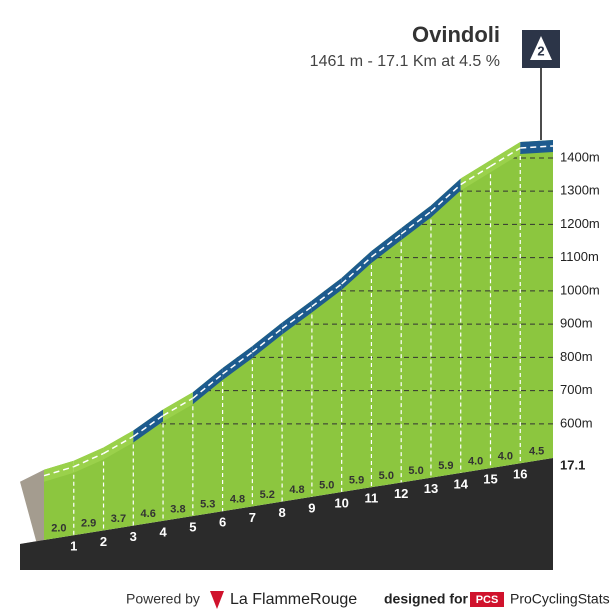 This screenshot has width=615, height=616. What do you see at coordinates (217, 600) in the screenshot?
I see `logo-icon` at bounding box center [217, 600].